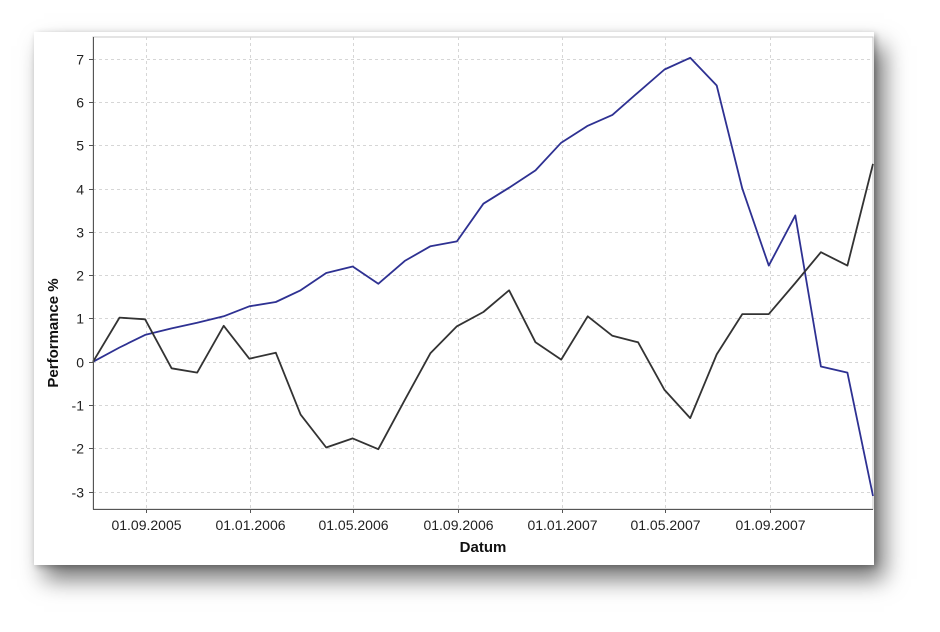 The height and width of the screenshot is (632, 940). What do you see at coordinates (562, 525) in the screenshot?
I see `x-tick-label: 01.01.2007` at bounding box center [562, 525].